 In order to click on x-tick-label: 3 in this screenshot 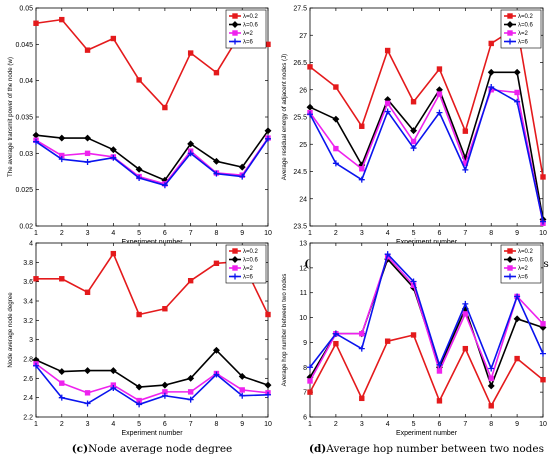, I will do `click(362, 233)`.